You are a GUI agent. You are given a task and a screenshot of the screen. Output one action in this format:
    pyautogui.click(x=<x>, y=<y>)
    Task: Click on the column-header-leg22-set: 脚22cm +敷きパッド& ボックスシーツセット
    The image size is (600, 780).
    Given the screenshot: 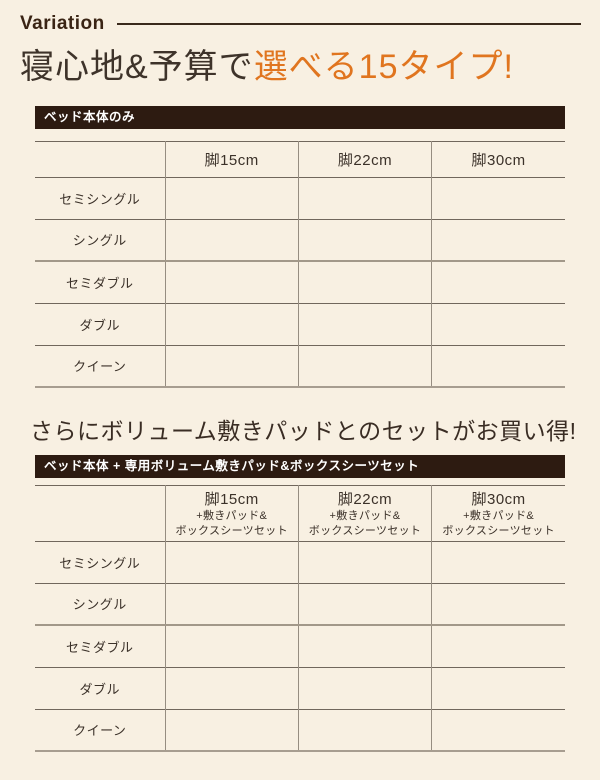 What is the action you would take?
    pyautogui.click(x=364, y=513)
    